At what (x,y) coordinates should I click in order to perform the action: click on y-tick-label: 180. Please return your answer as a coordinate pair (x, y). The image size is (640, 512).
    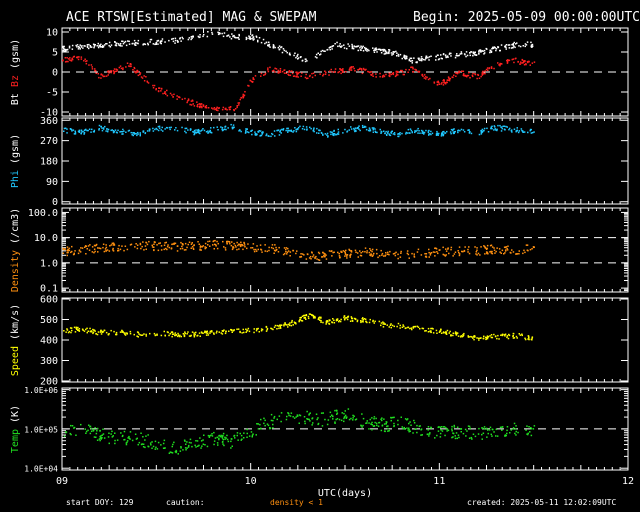
    Looking at the image, I should click on (49, 162).